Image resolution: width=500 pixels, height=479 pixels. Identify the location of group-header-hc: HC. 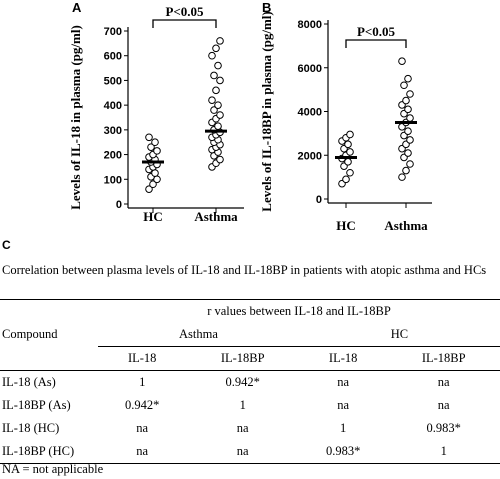
(399, 335).